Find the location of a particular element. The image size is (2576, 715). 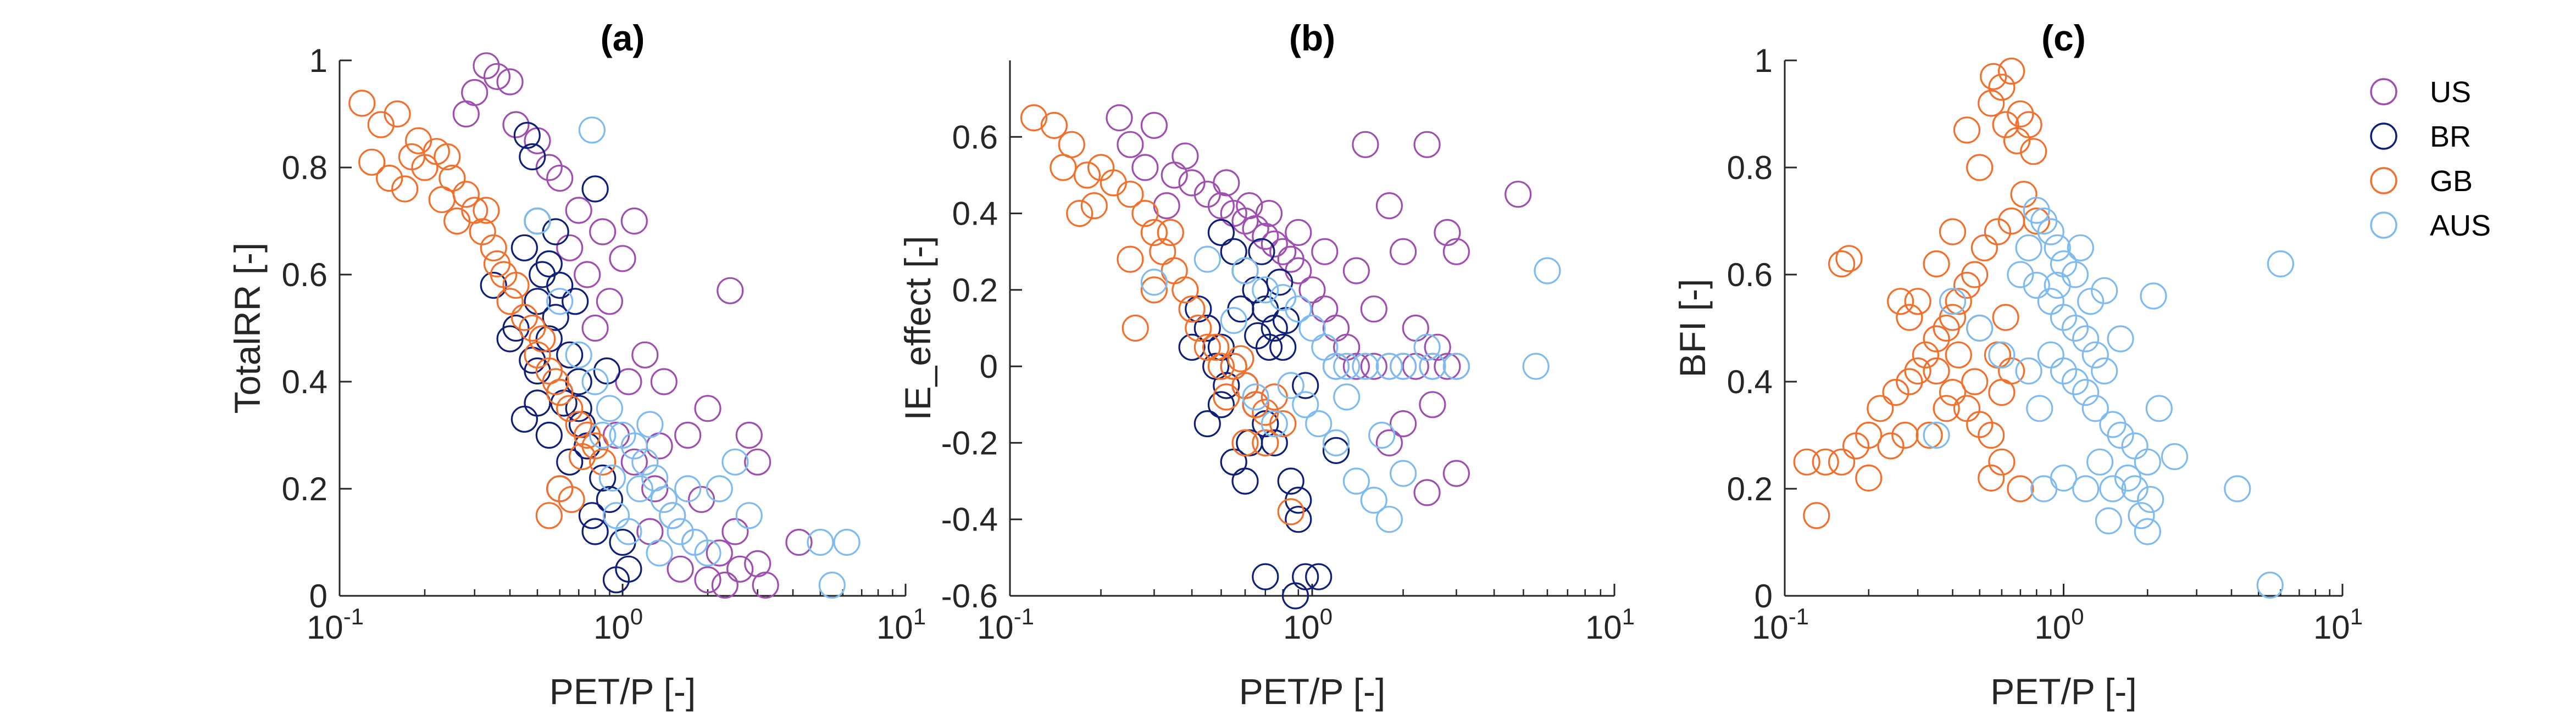

y-tick-label: -0.6 is located at coordinates (969, 596).